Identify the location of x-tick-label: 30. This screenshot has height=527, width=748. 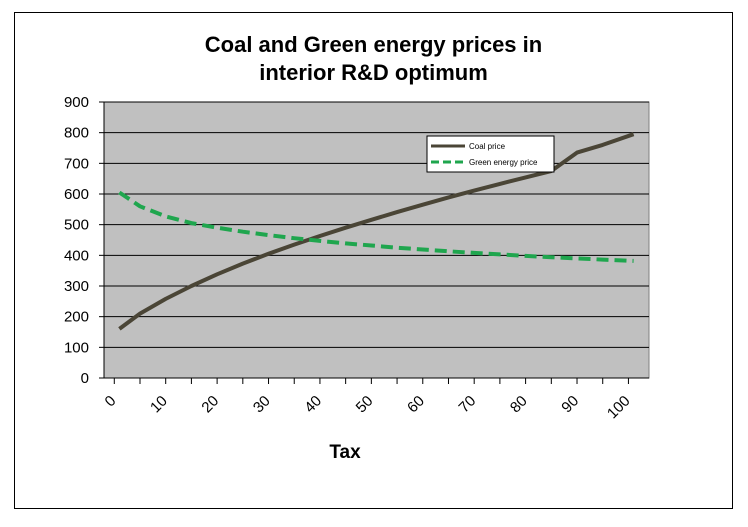
(262, 404).